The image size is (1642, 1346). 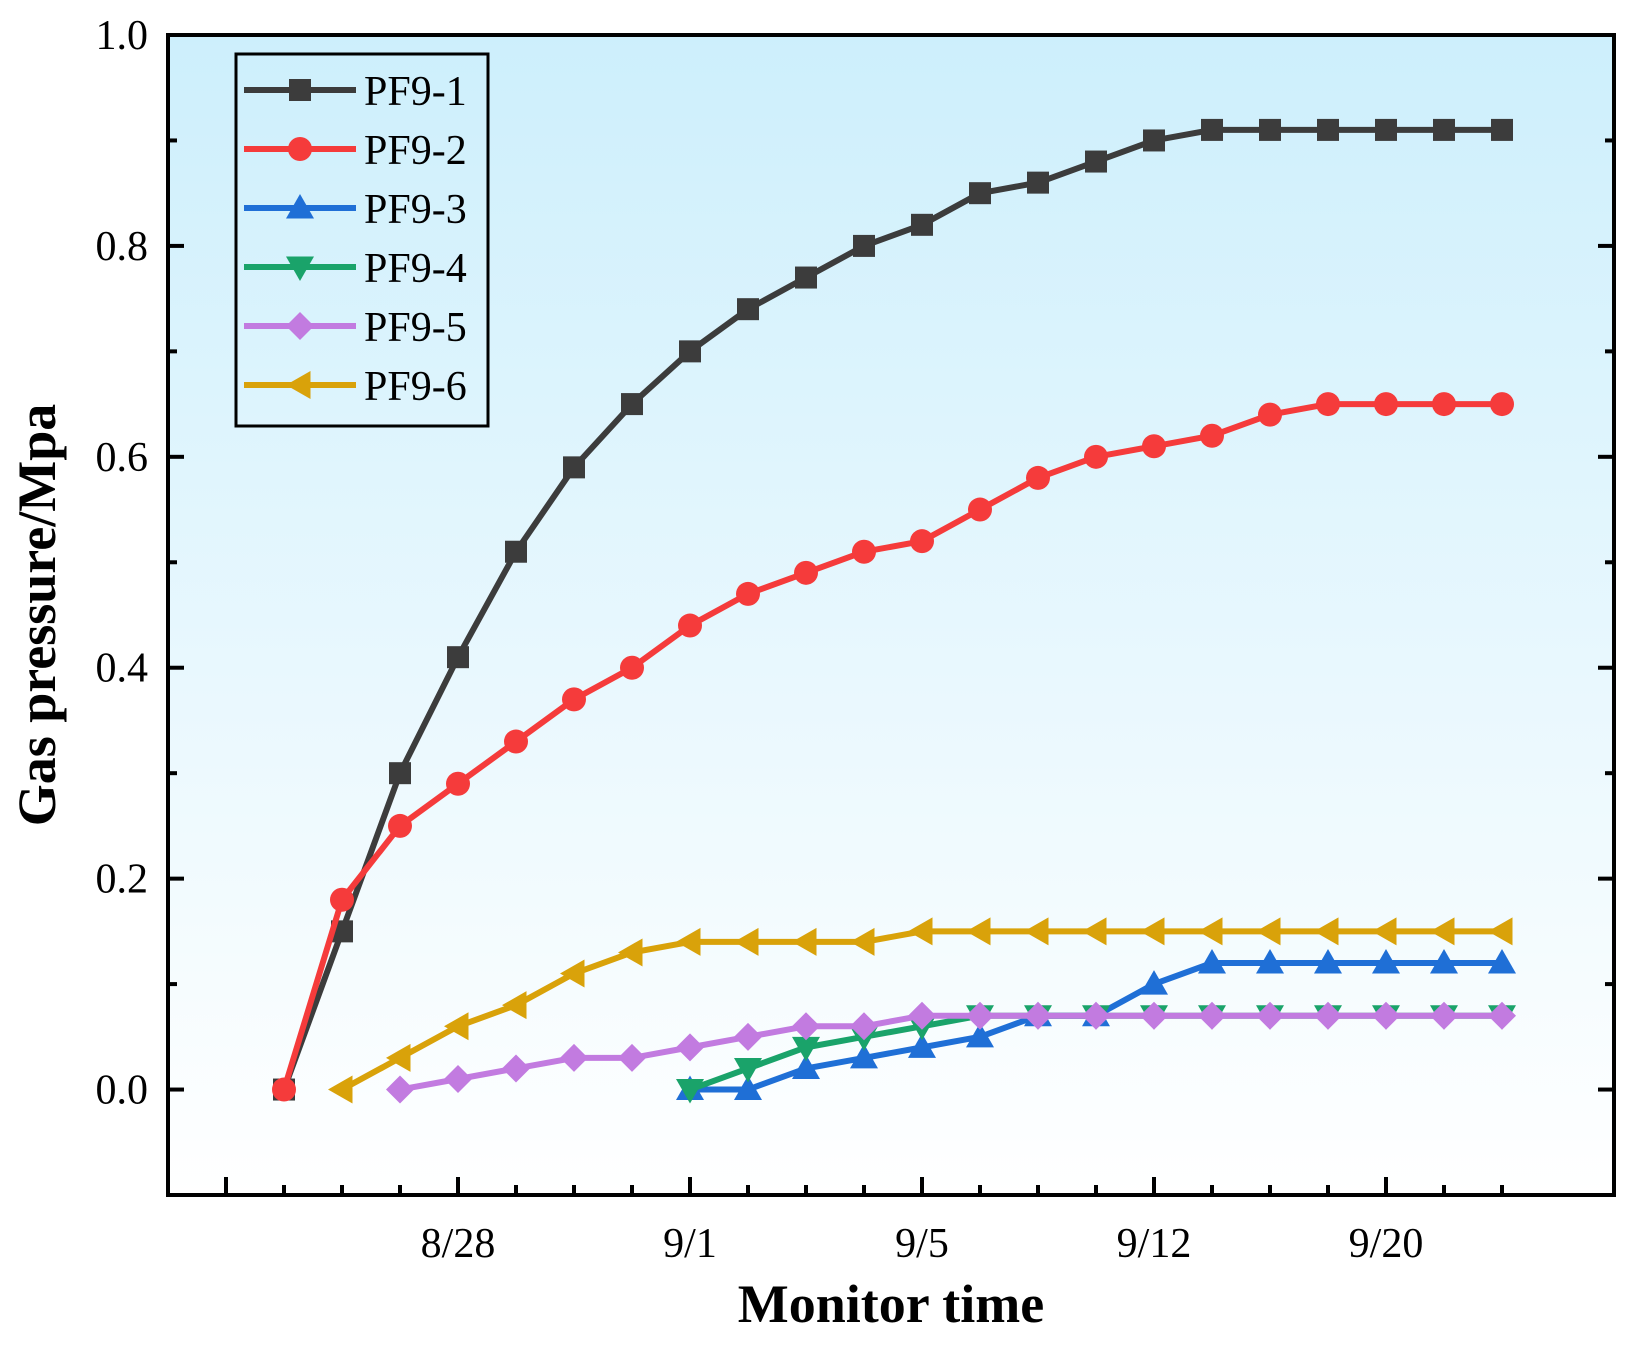 What do you see at coordinates (355, 328) in the screenshot?
I see `legend-item: PF9-5` at bounding box center [355, 328].